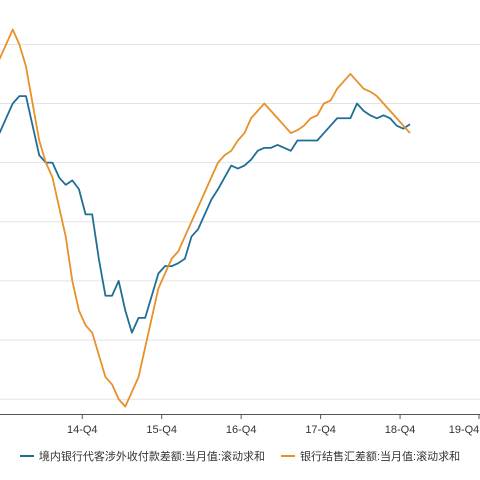  I want to click on legend-item-series-0: 境内银行代客涉外收付款差额:当月值:滚动求和, so click(142, 456).